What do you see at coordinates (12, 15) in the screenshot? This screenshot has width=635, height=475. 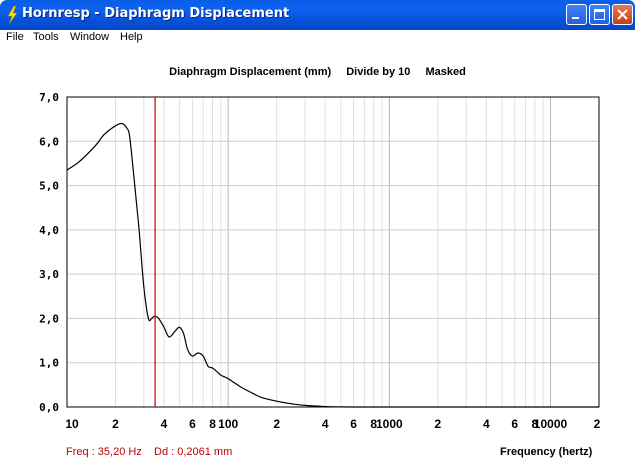 I see `lightning-icon` at bounding box center [12, 15].